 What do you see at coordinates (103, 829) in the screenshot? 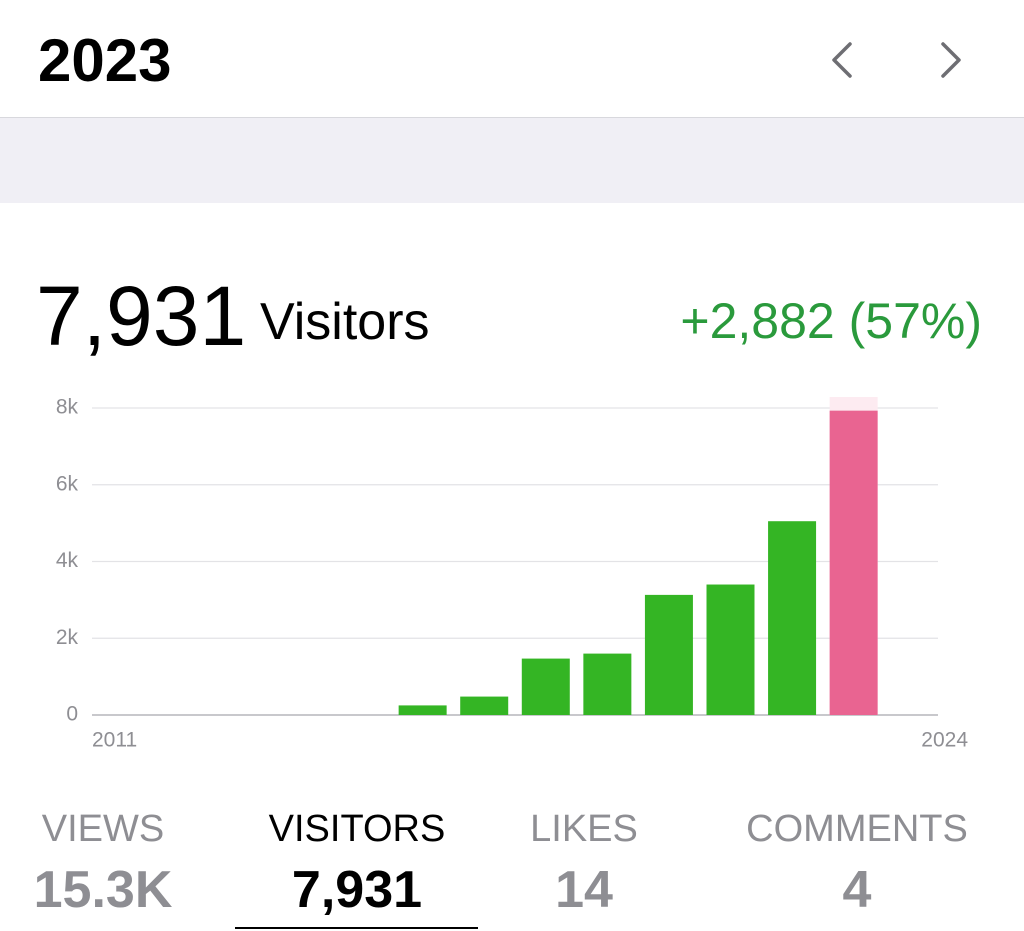
I see `stat-label: VIEWS` at bounding box center [103, 829].